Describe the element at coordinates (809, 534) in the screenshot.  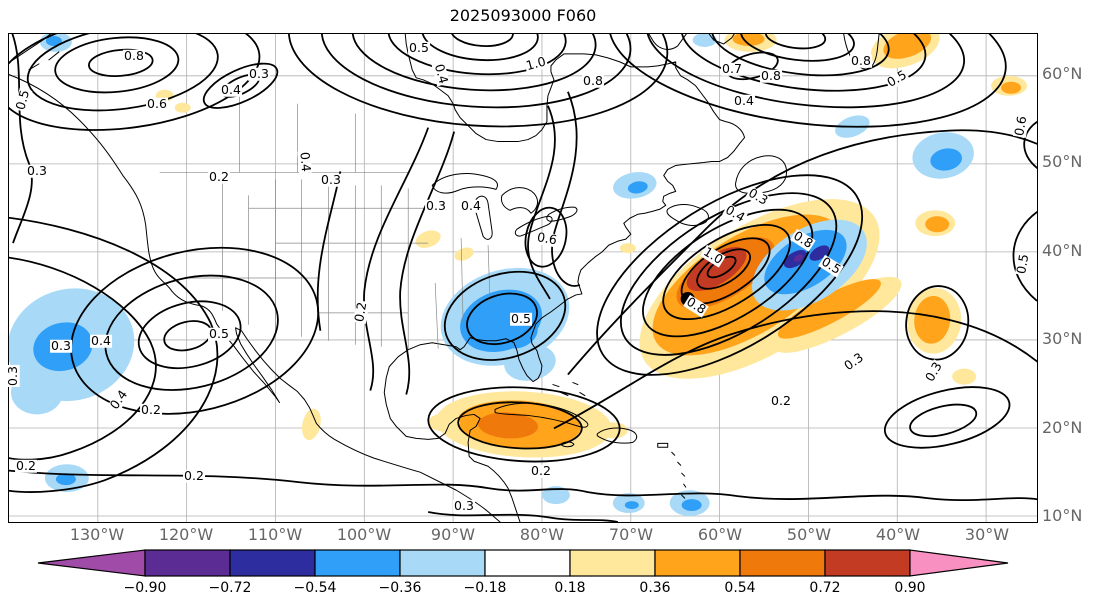
I see `lon-tick-label: 50°W` at that location.